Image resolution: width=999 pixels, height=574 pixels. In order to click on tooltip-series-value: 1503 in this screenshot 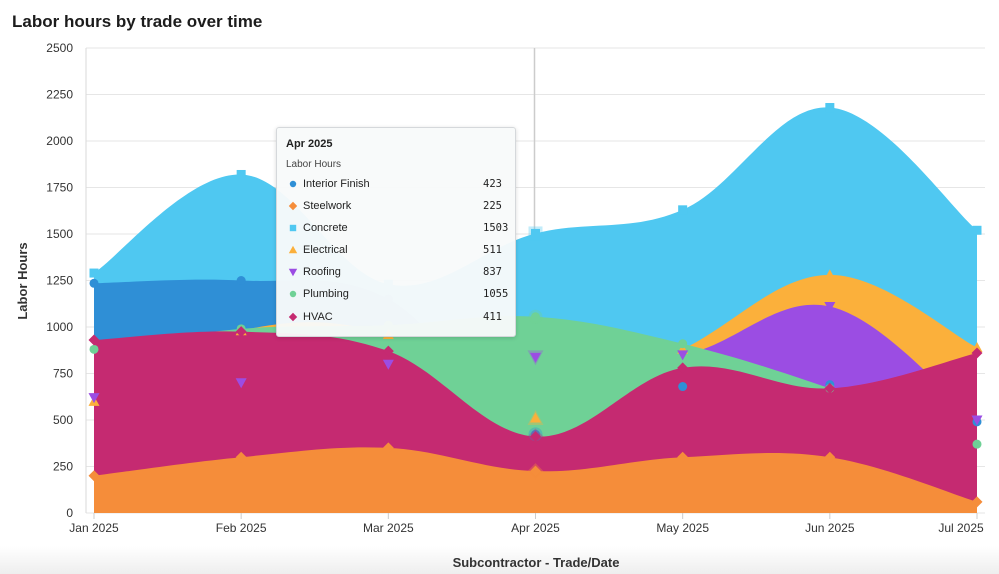, I will do `click(496, 228)`.